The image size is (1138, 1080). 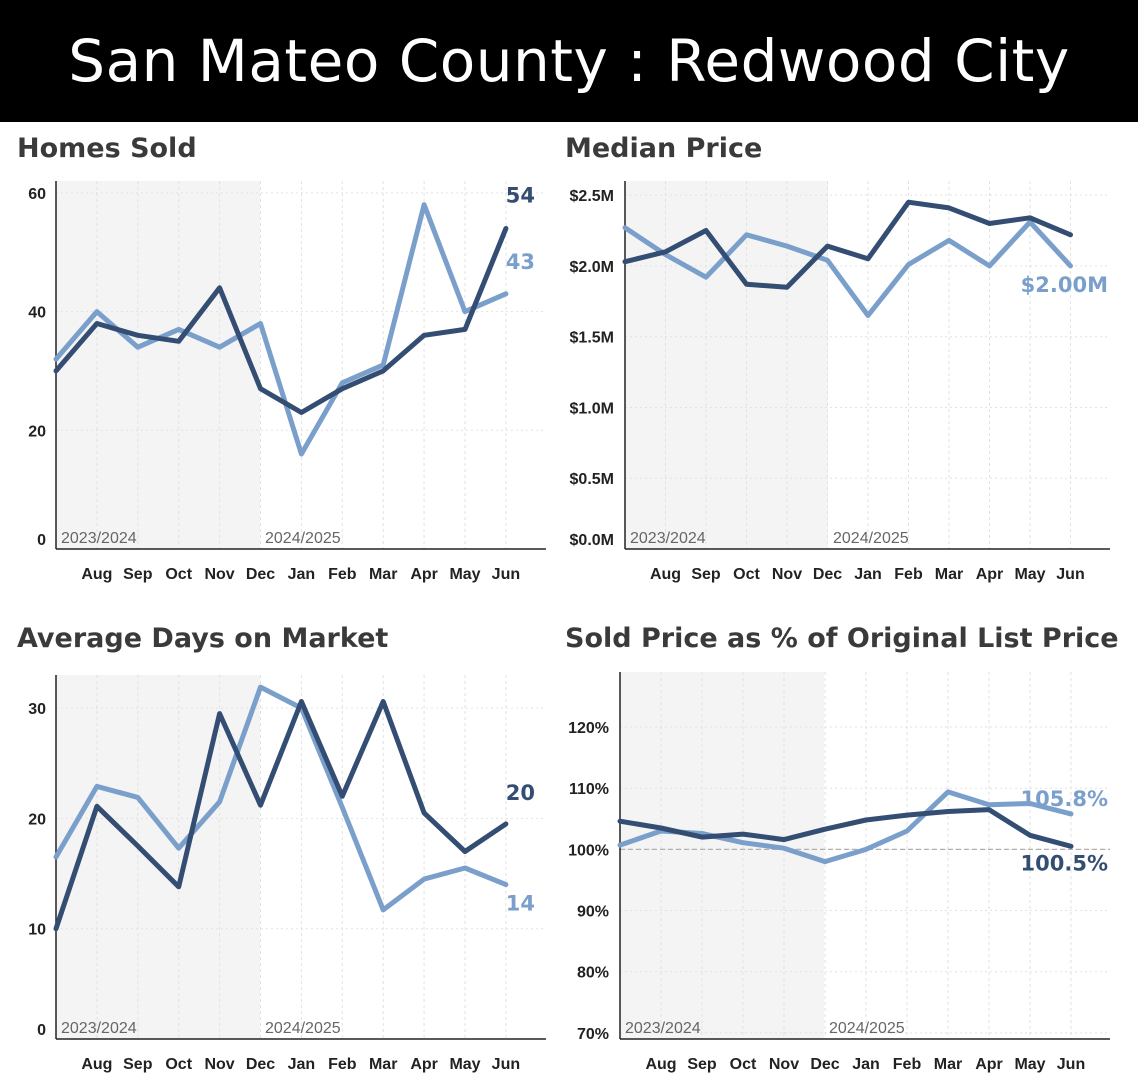 I want to click on price-x-tick-label: Dec, so click(x=827, y=574).